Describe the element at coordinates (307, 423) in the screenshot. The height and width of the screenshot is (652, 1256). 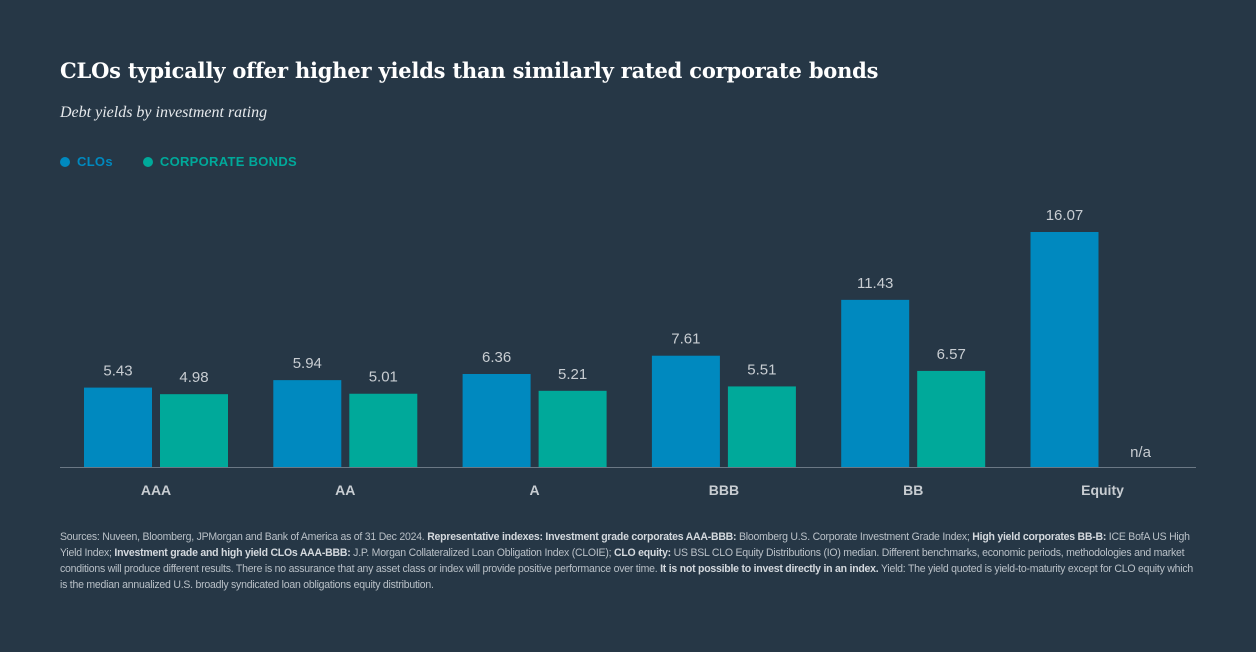
I see `bar-clos-aa` at that location.